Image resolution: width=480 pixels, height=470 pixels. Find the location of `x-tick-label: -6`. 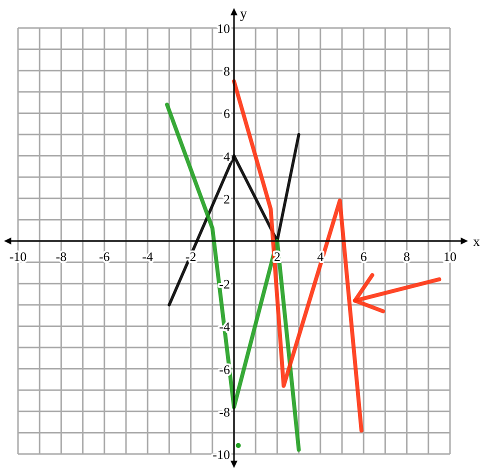

x-tick-label: -6 is located at coordinates (104, 256).